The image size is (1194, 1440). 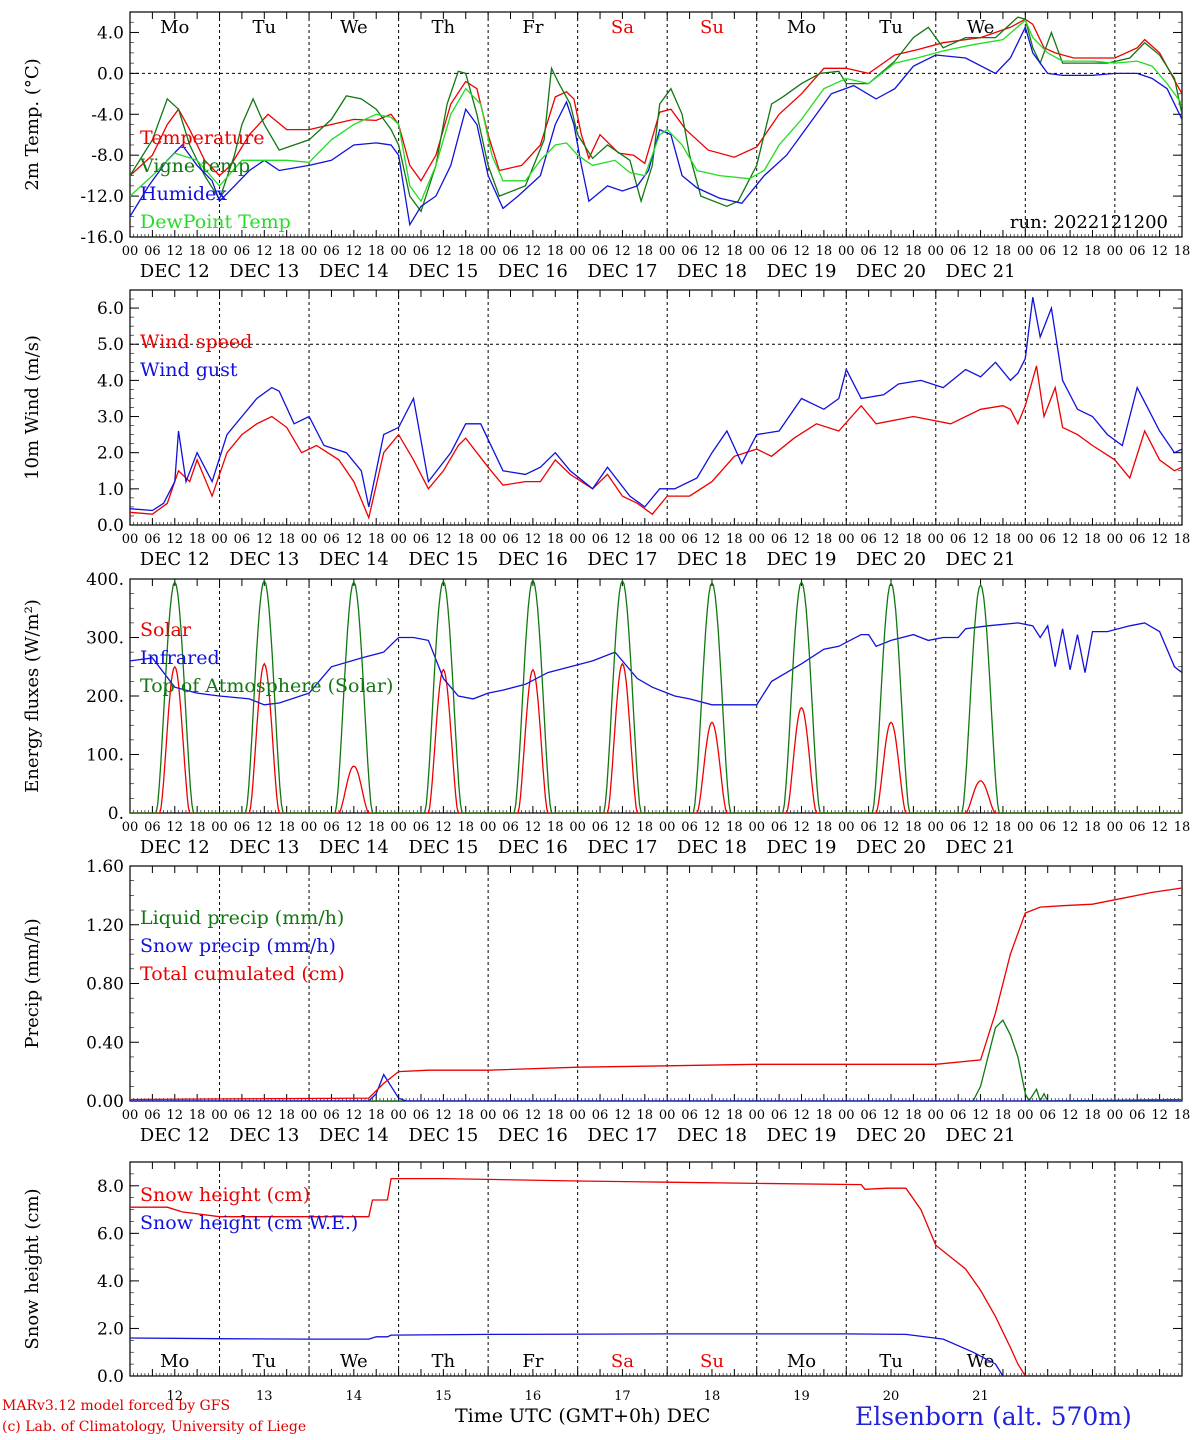 I want to click on y-axis-label: 10m Wind (m/s), so click(x=32, y=407).